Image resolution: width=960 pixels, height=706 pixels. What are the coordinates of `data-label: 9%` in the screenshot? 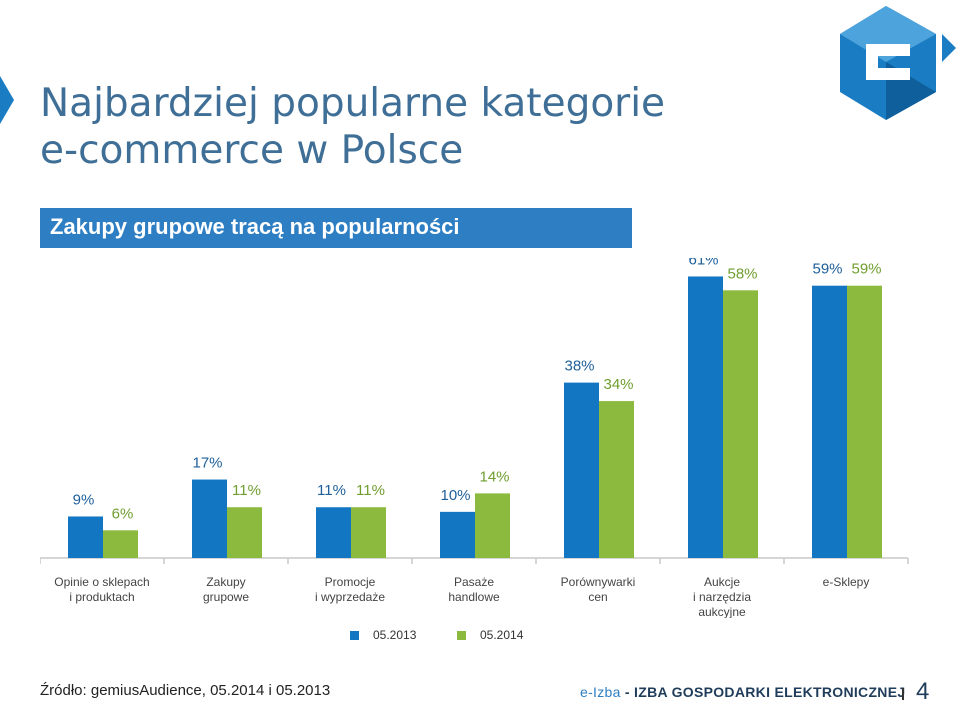 It's located at (84, 499).